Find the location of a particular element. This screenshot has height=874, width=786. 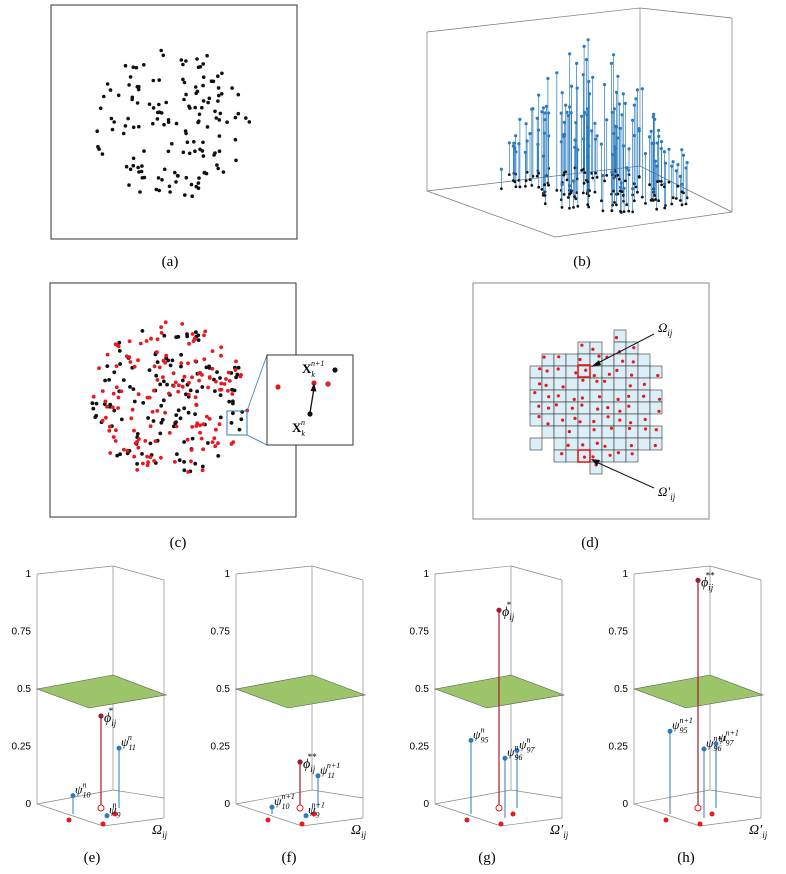

y-tick-label: 0 is located at coordinates (625, 804).